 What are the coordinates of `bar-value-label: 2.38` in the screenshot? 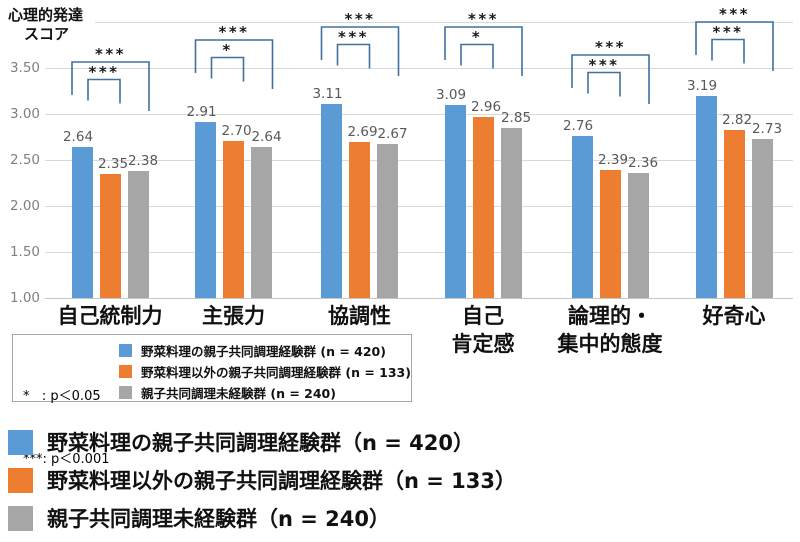 It's located at (143, 160).